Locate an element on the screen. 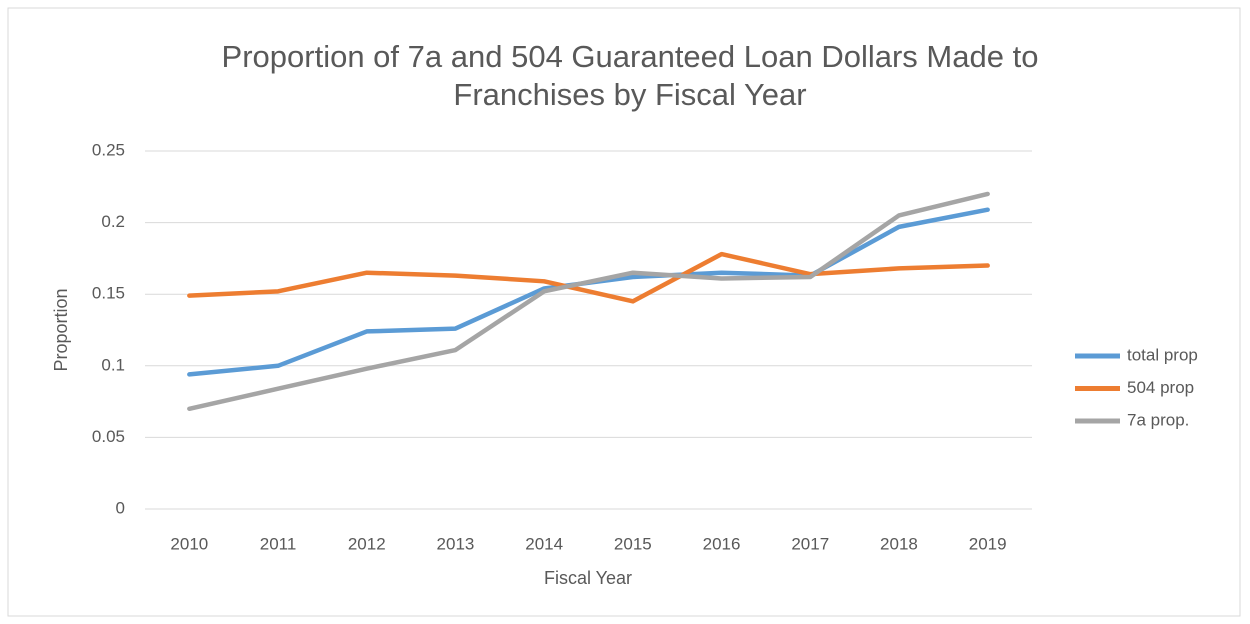 Image resolution: width=1250 pixels, height=624 pixels. x-tick-label: 2015 is located at coordinates (633, 543).